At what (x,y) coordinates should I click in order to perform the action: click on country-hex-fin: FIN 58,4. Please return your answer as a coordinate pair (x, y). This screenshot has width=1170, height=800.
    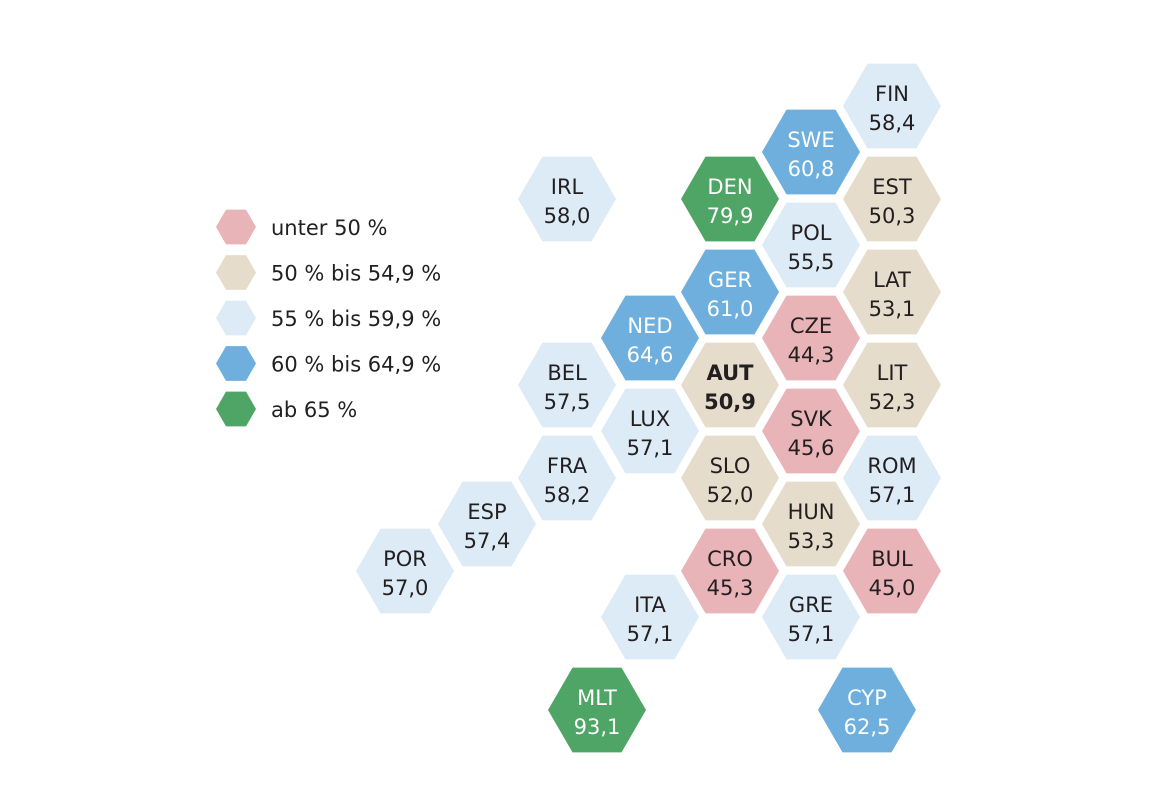
    Looking at the image, I should click on (892, 106).